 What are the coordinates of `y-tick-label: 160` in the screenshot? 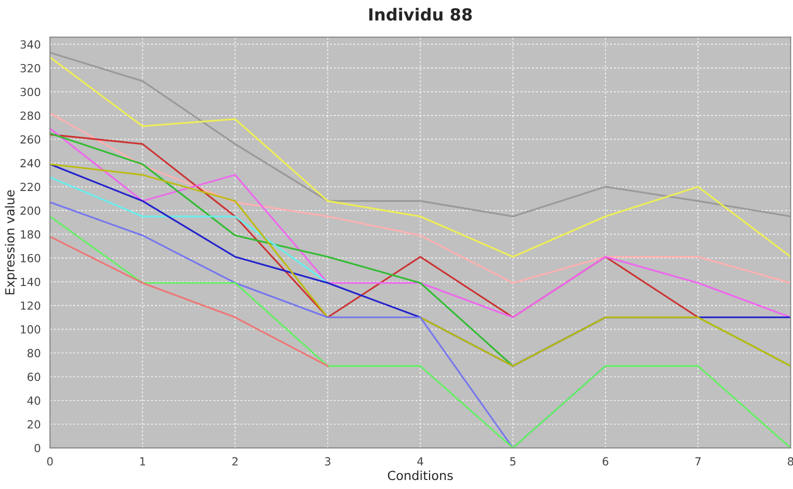 It's located at (30, 258).